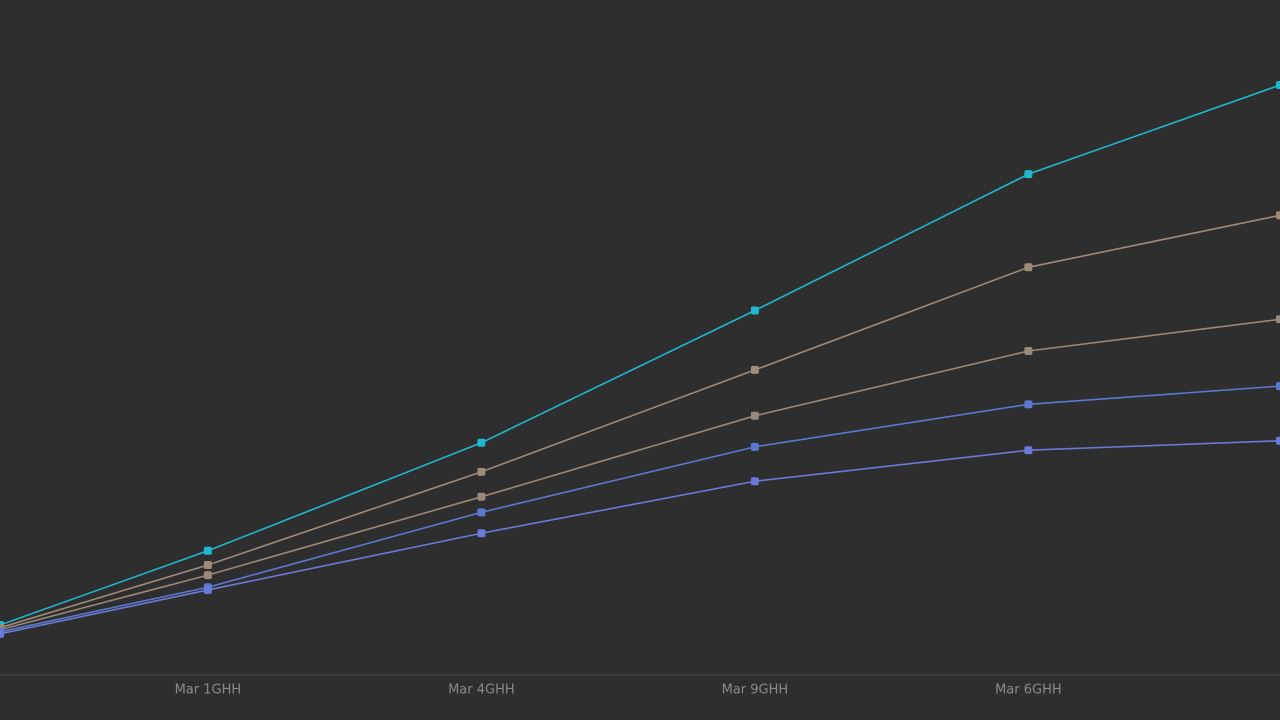  Describe the element at coordinates (208, 690) in the screenshot. I see `x-tick-label: Mar 1GHH` at that location.